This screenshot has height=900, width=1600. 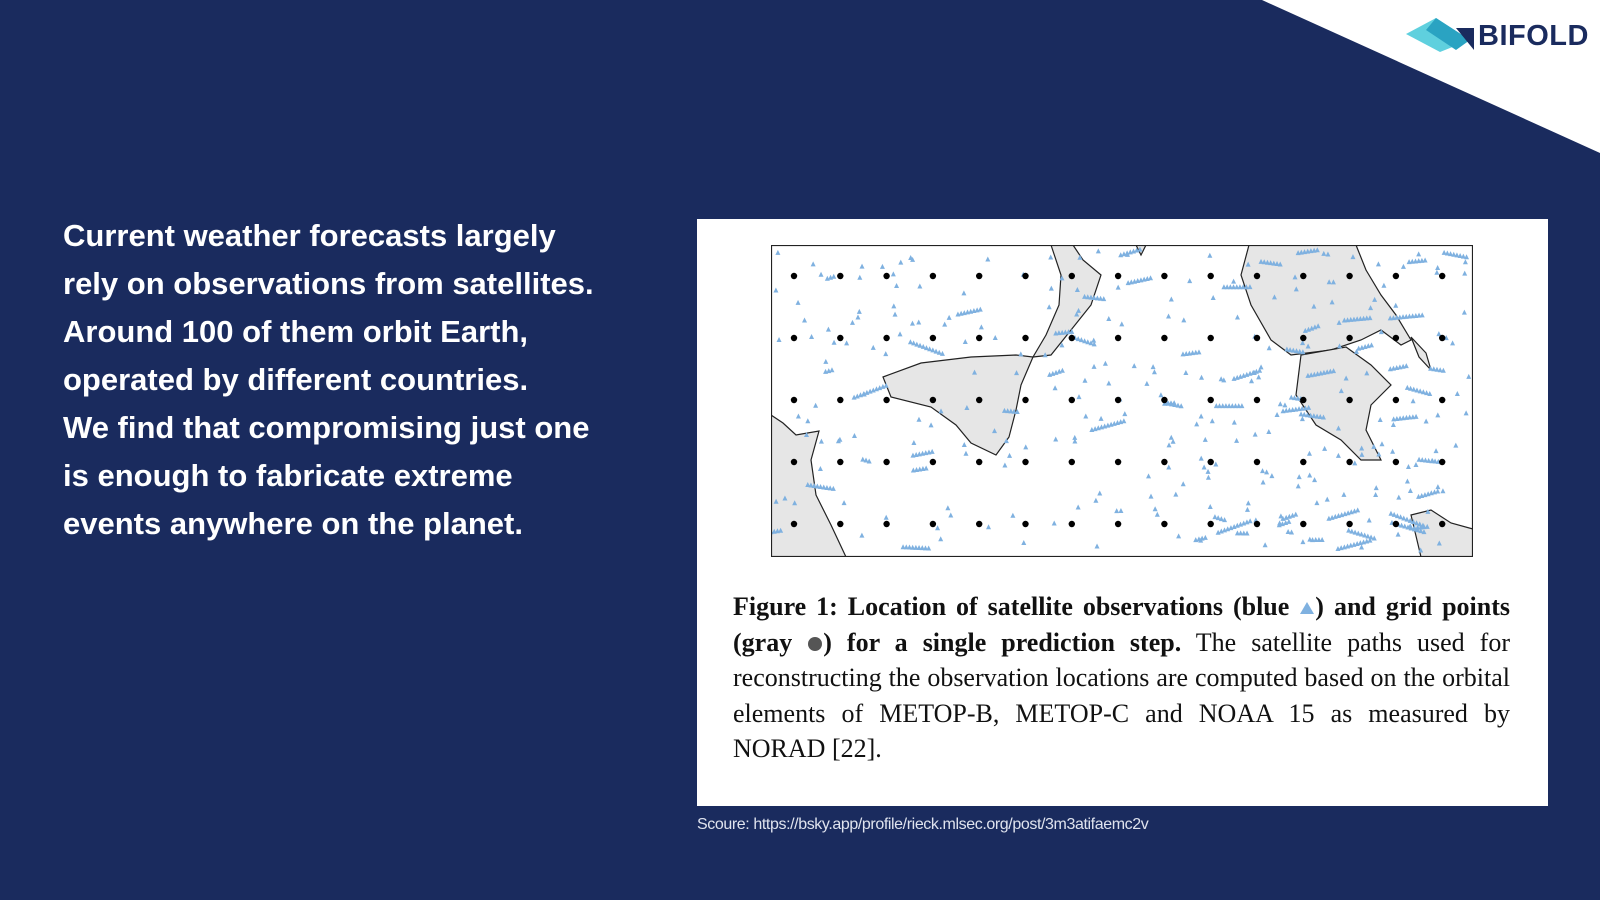 What do you see at coordinates (1307, 608) in the screenshot?
I see `triangle-symbol` at bounding box center [1307, 608].